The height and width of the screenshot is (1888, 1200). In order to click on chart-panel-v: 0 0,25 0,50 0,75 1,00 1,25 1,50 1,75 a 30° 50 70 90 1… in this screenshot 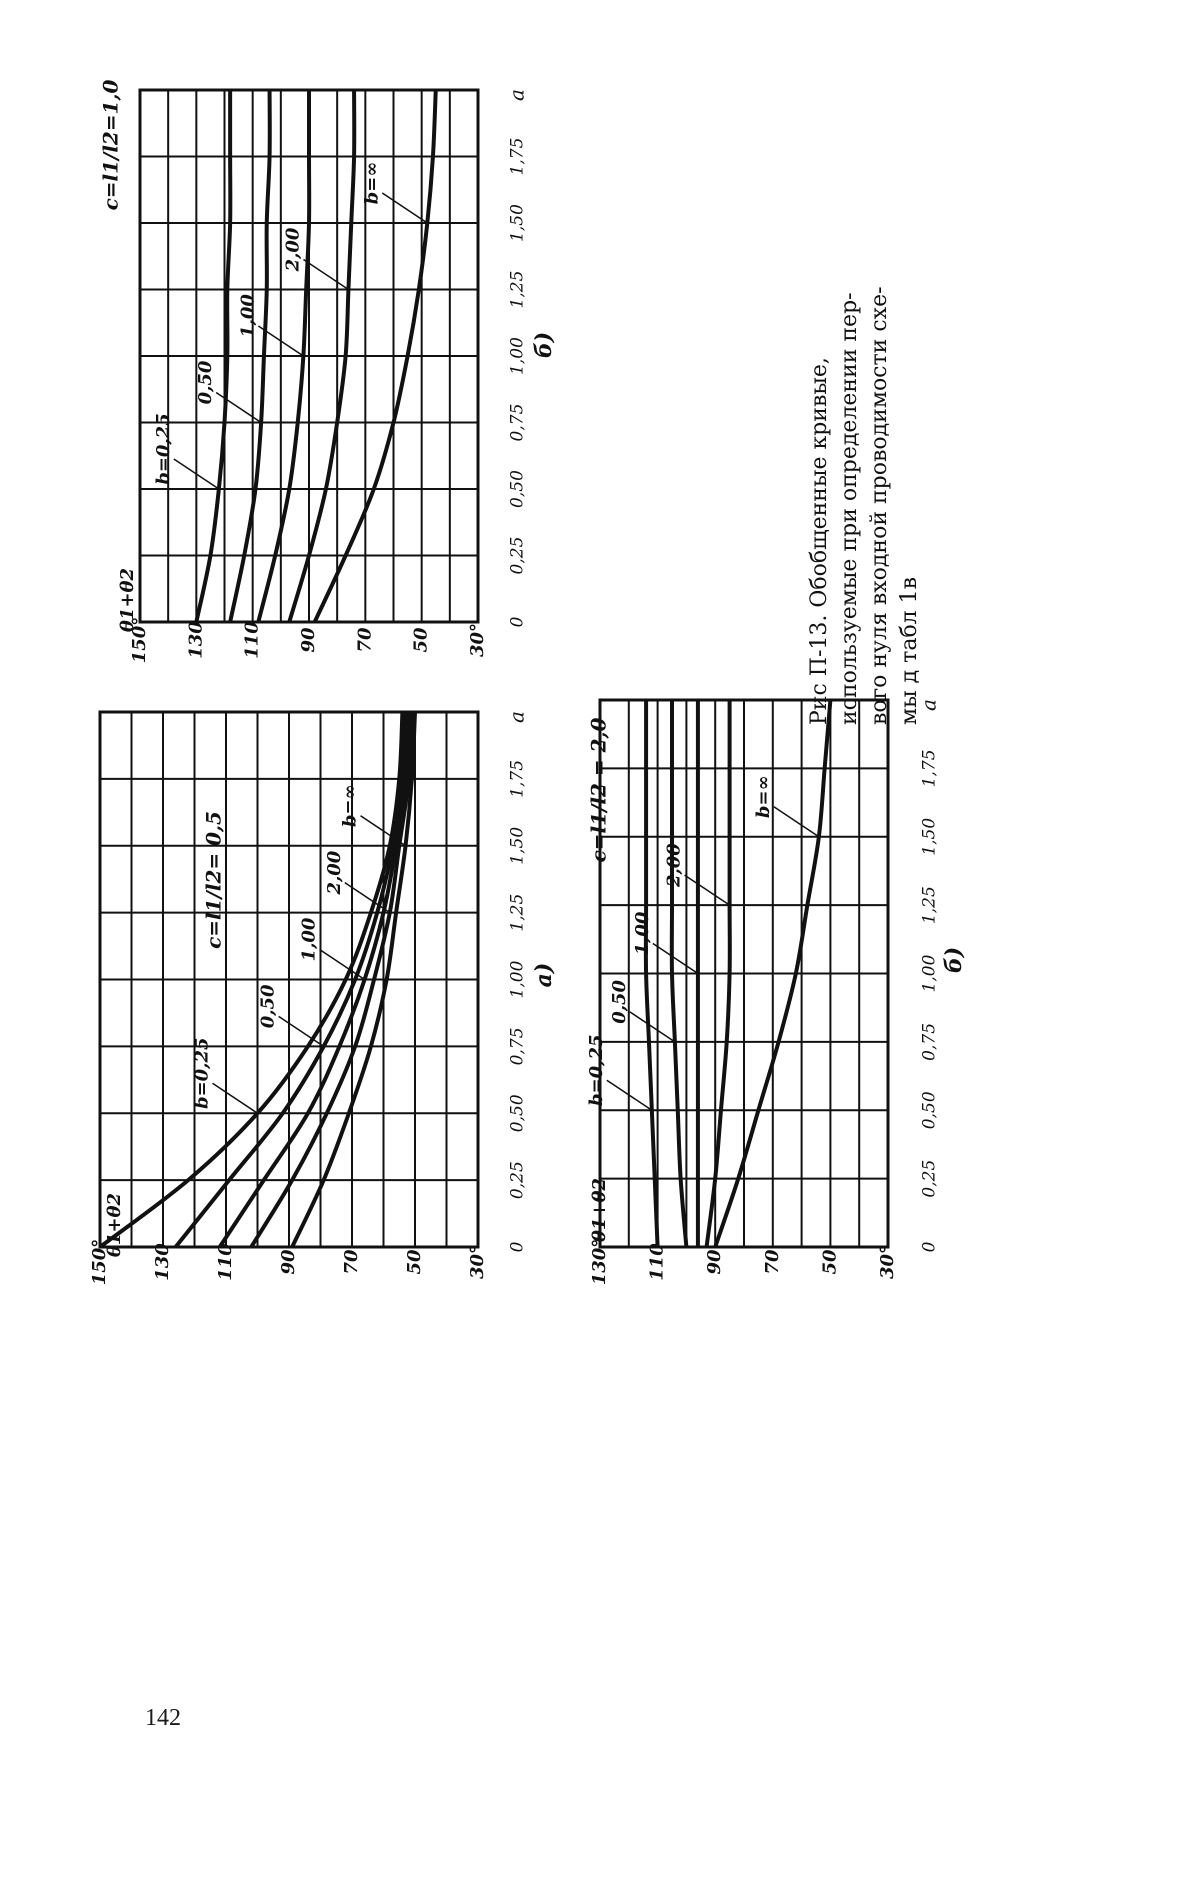, I will do `click(776, 991)`.